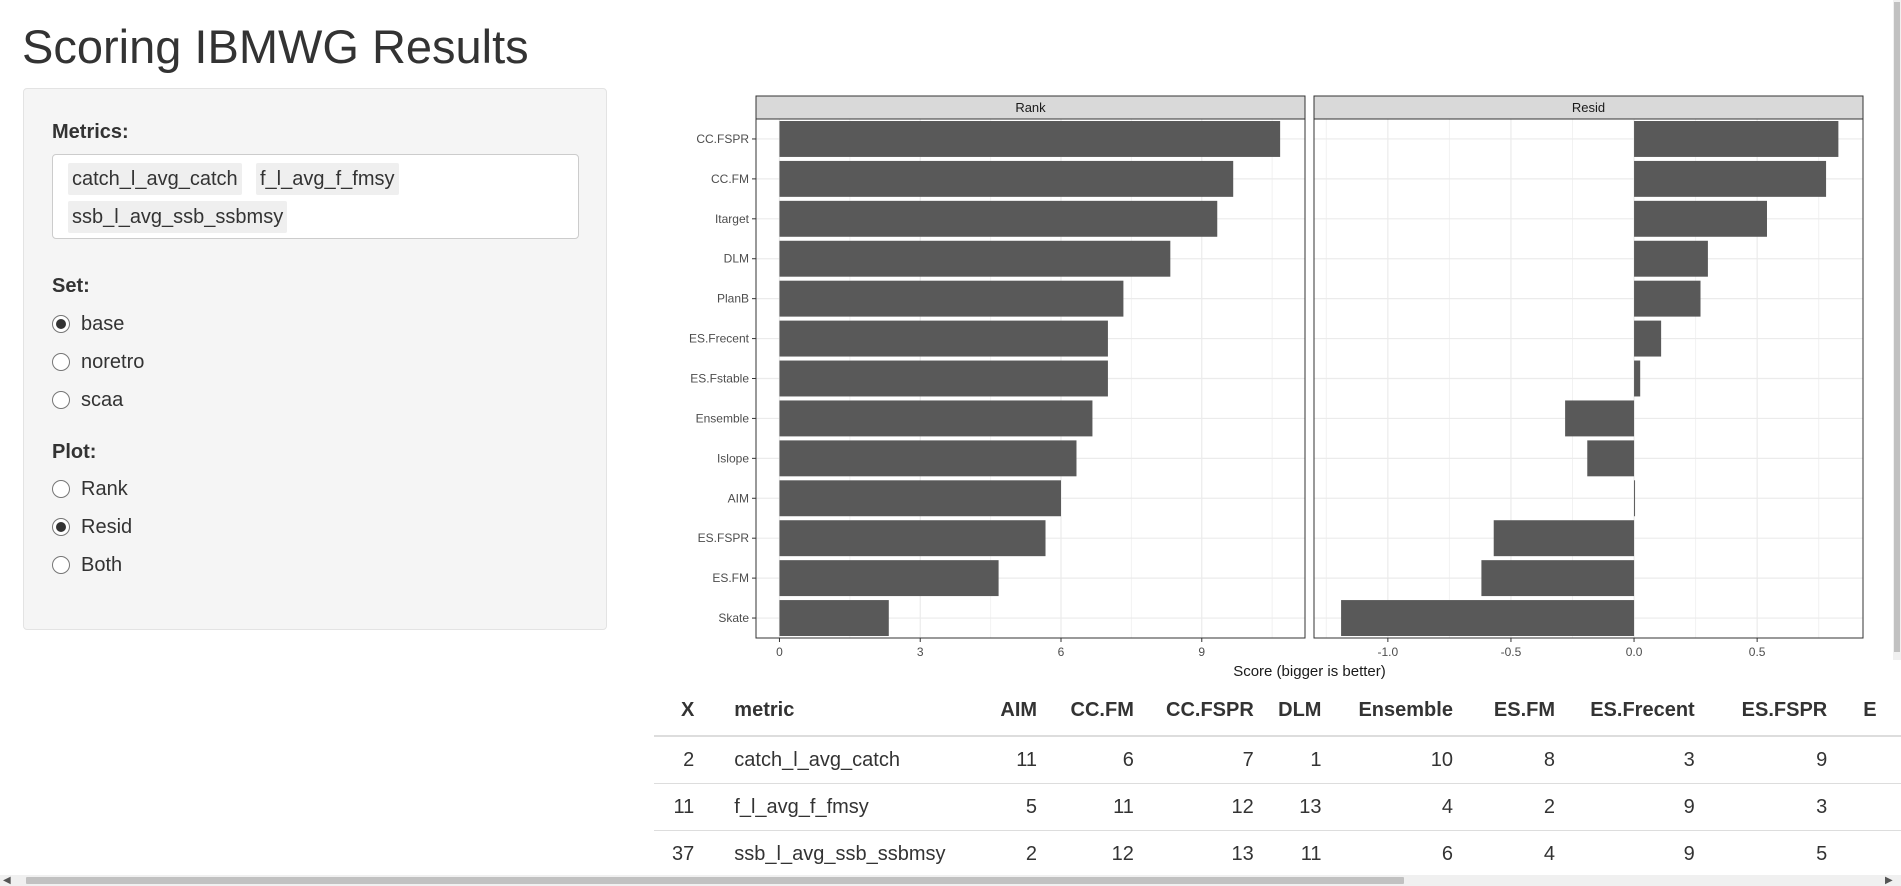 The height and width of the screenshot is (886, 1901). What do you see at coordinates (1277, 760) in the screenshot?
I see `table-row: 2 catch_l_avg_catch 11 6 7 1 10 8 3 9` at bounding box center [1277, 760].